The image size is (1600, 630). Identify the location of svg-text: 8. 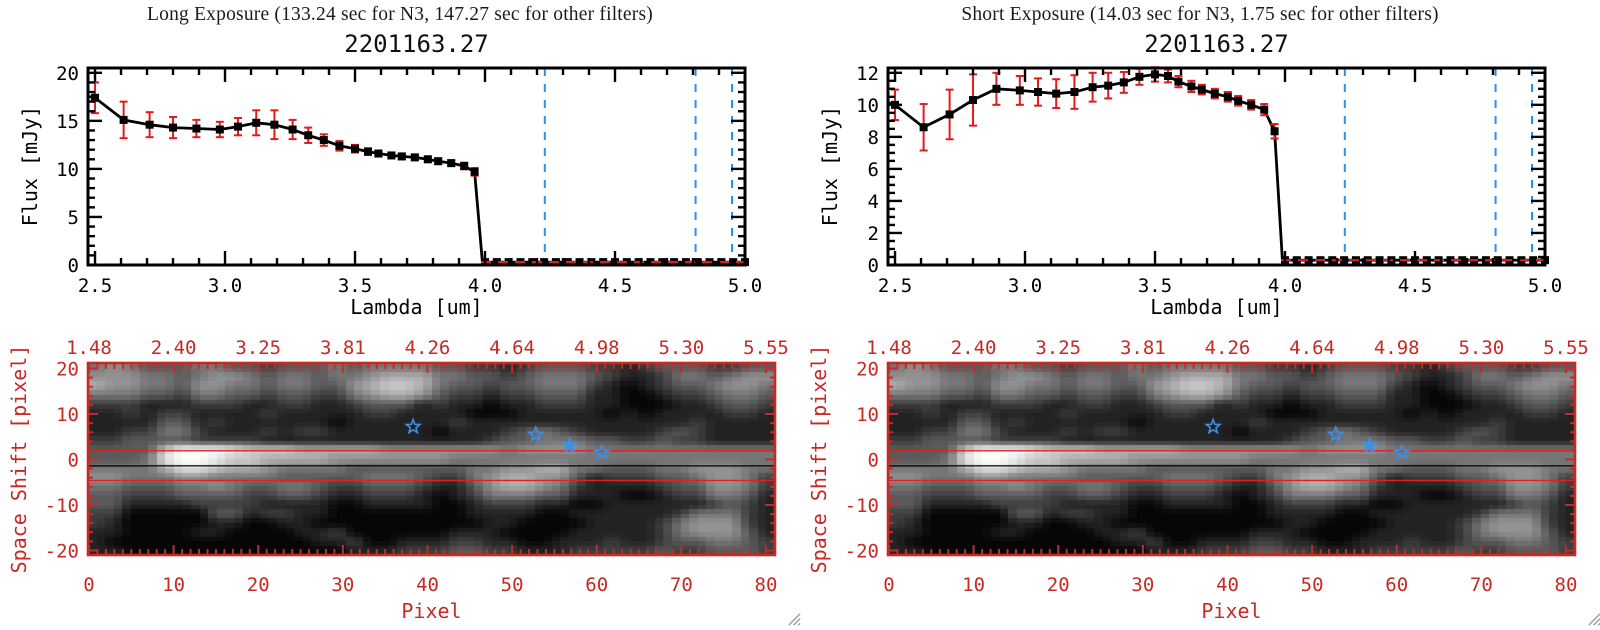
(873, 138).